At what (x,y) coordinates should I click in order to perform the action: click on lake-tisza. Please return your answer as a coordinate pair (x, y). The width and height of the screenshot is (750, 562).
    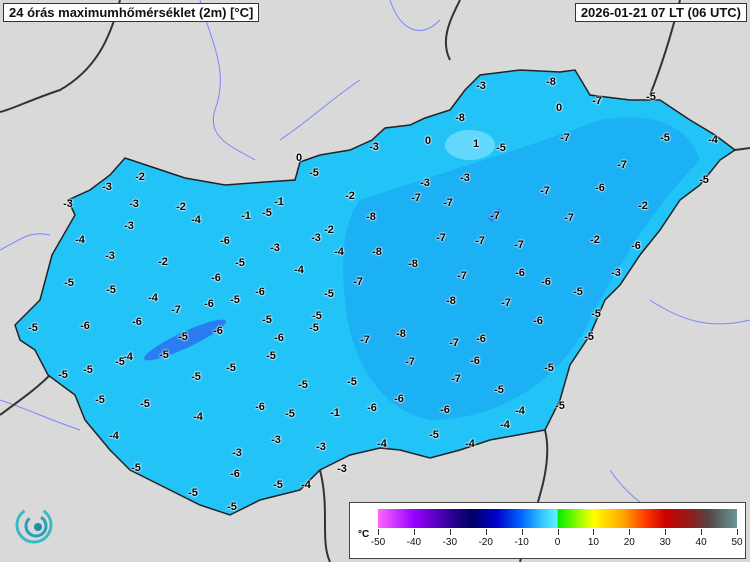
    Looking at the image, I should click on (495, 215).